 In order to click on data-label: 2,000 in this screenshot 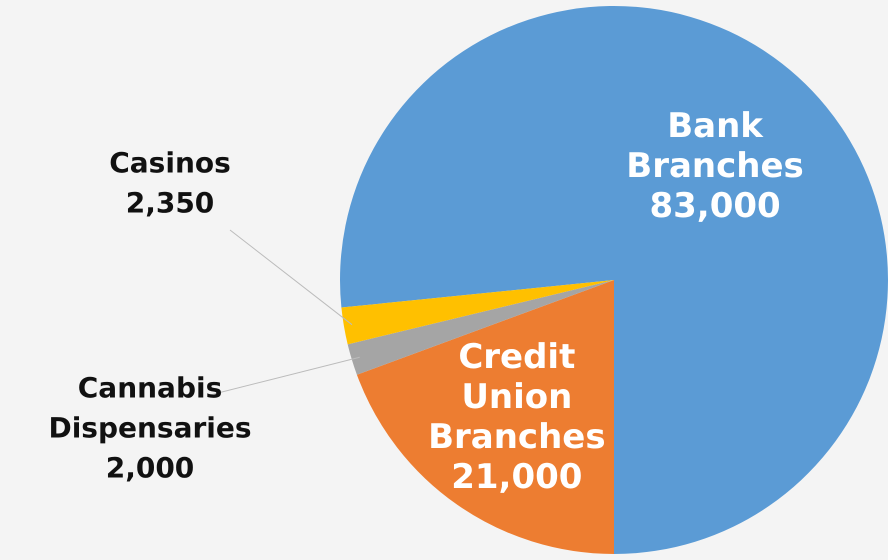, I will do `click(150, 467)`.